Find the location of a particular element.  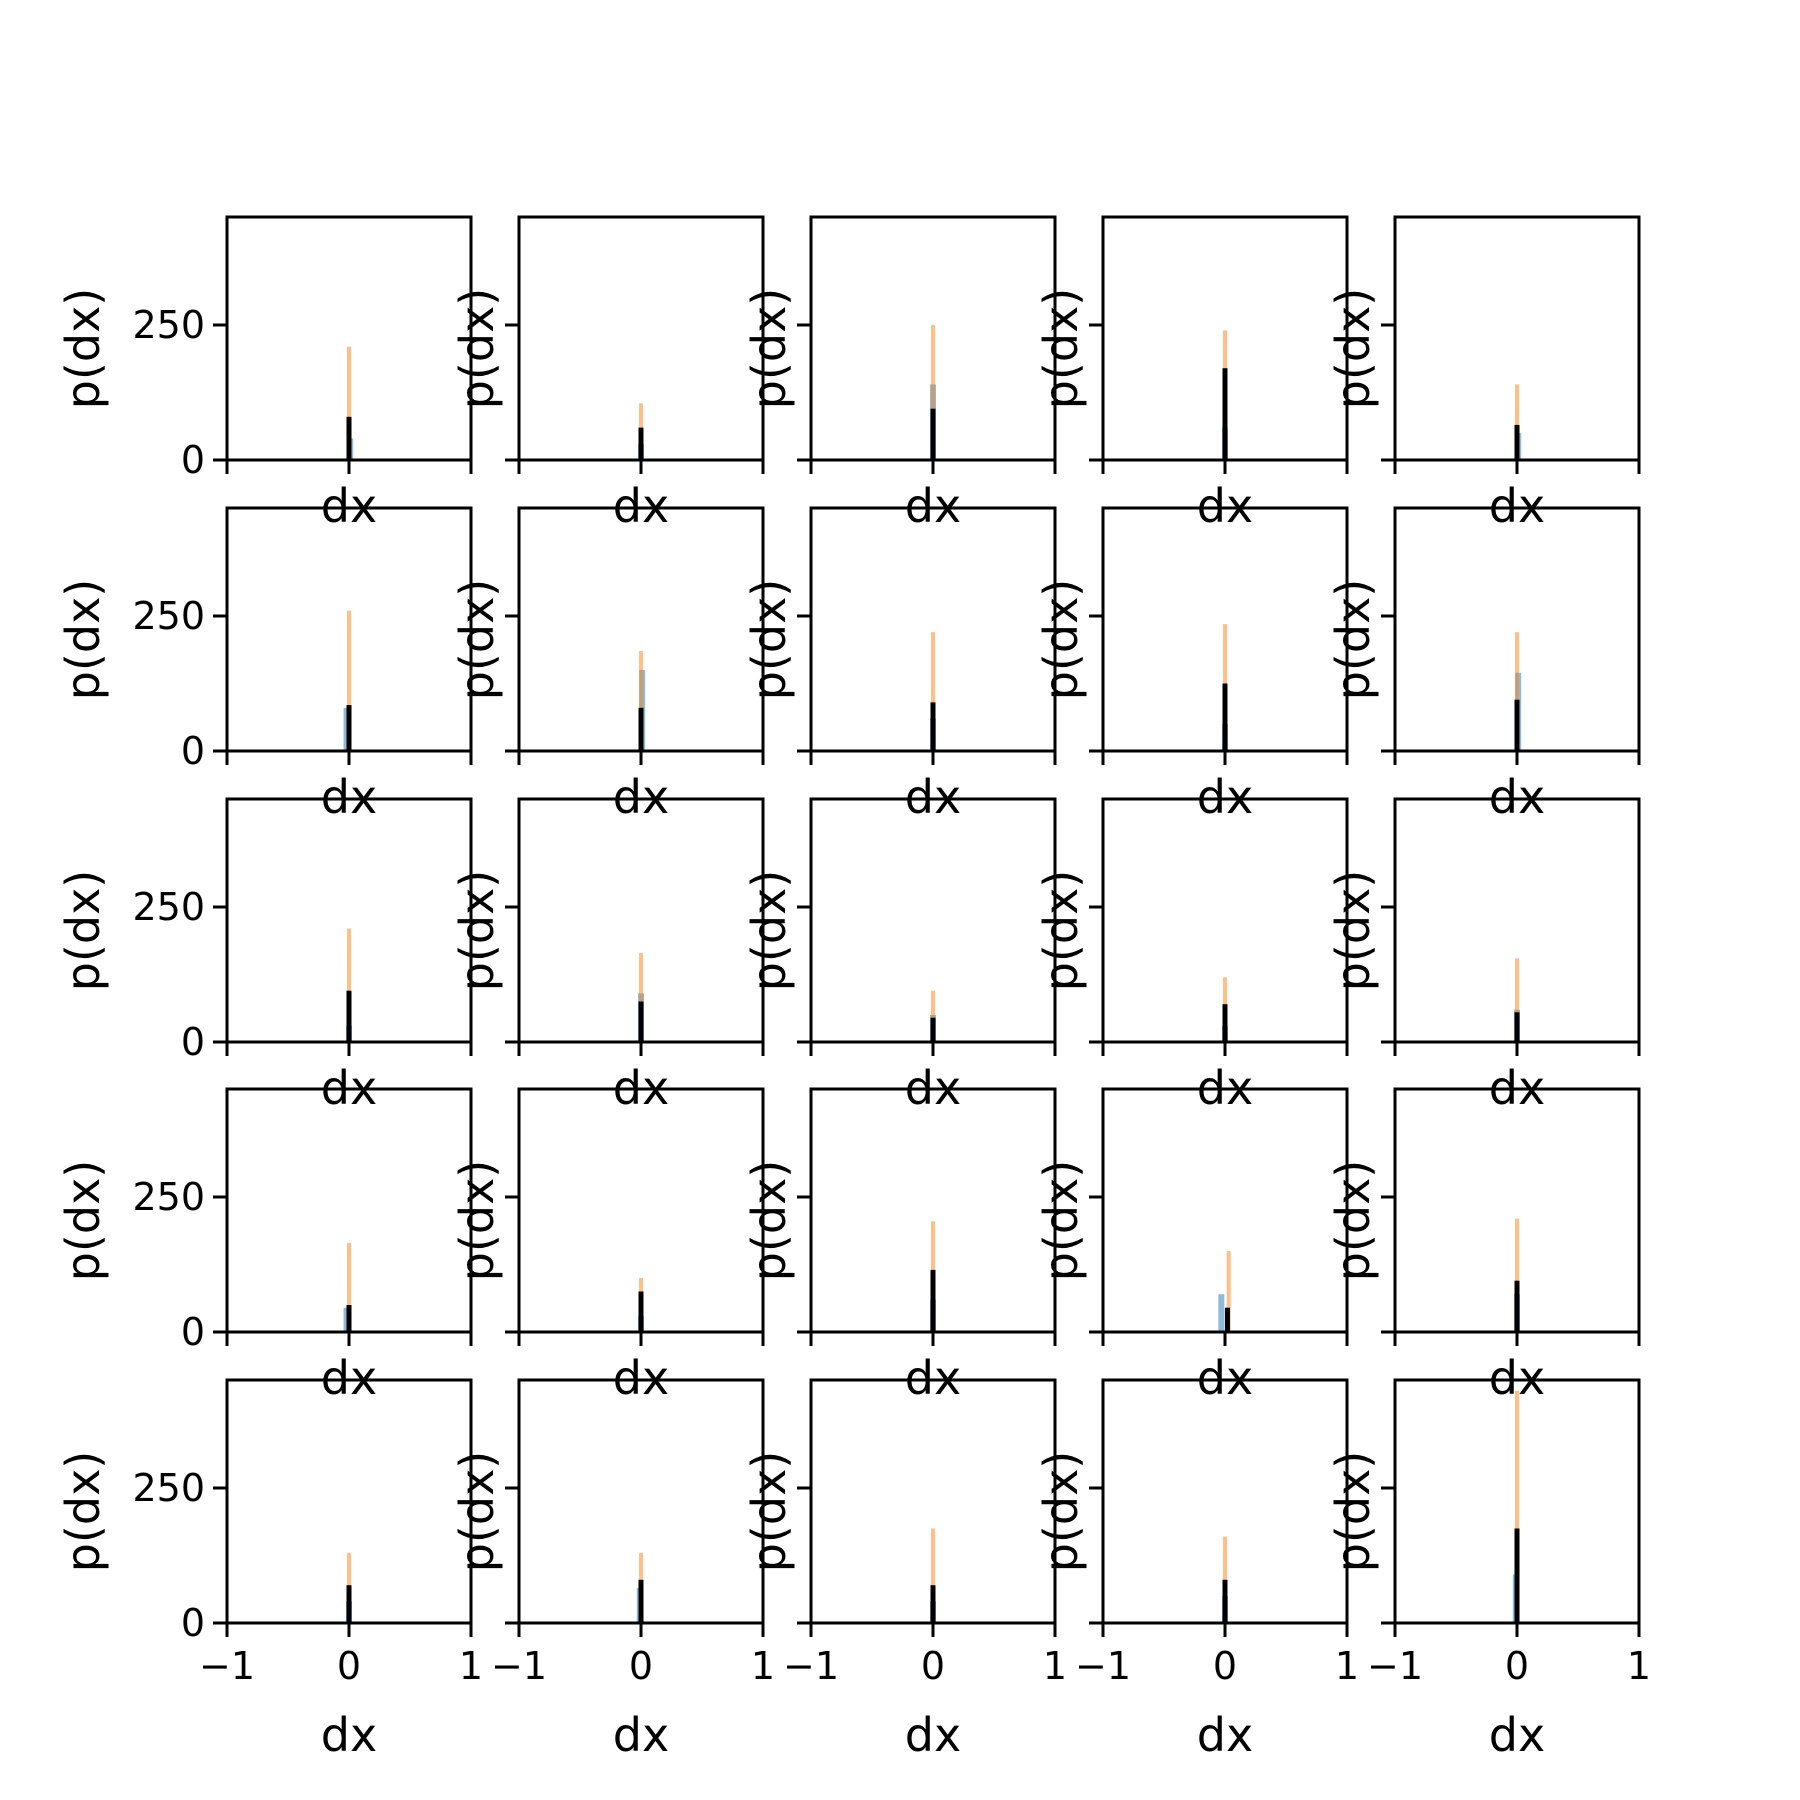

subplot-r1-c4: dx p(dx) is located at coordinates (1483, 665).